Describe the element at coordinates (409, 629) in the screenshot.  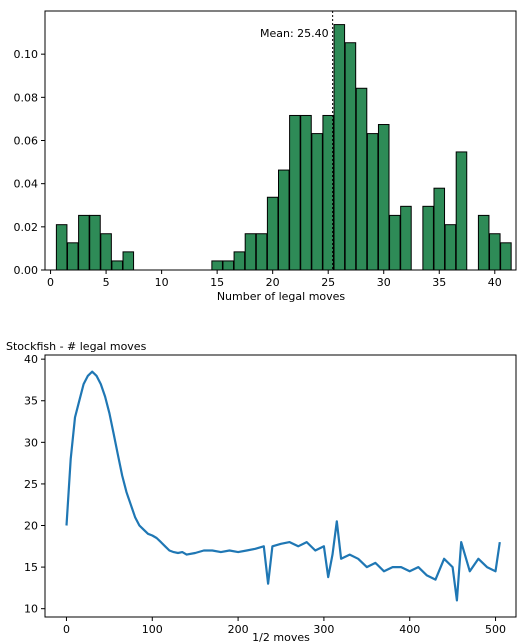
I see `line-x-tick-label: 400` at that location.